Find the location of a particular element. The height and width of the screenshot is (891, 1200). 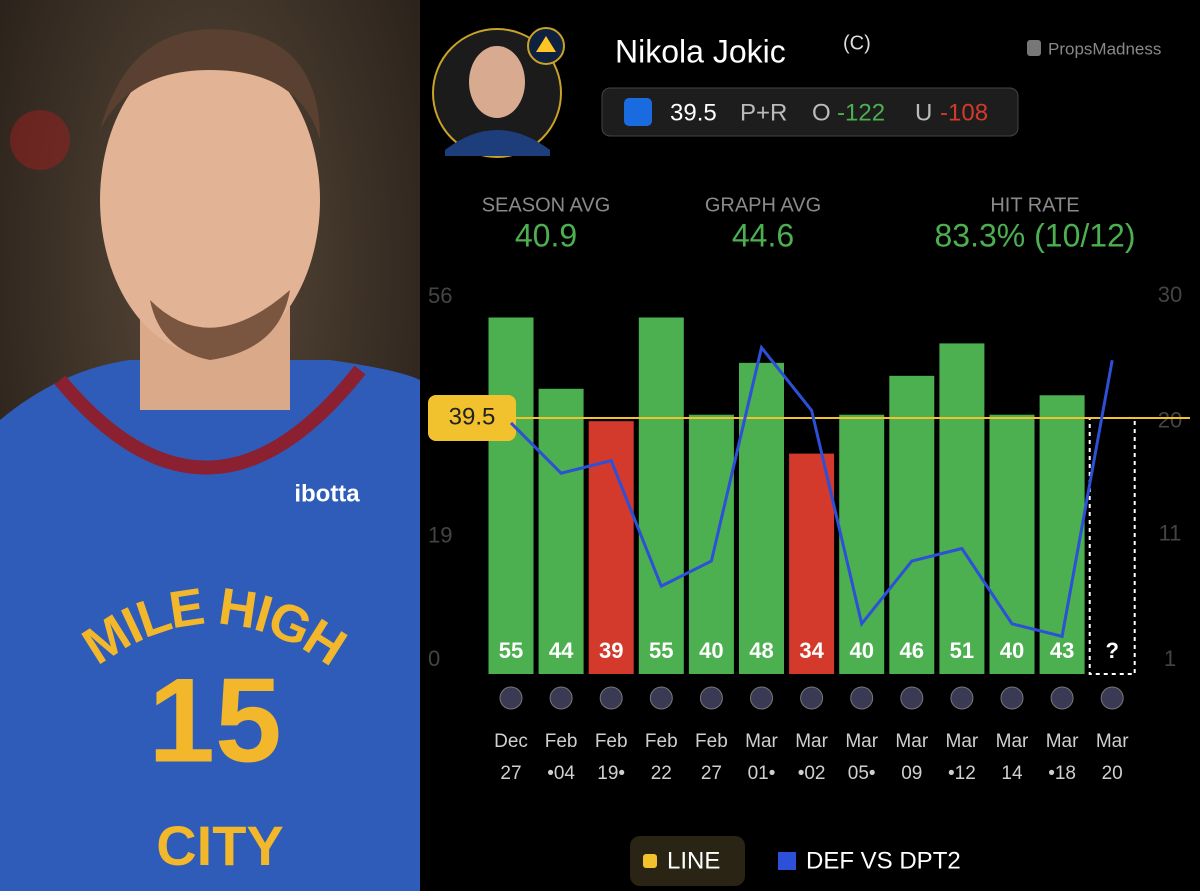

y-tick-label: 19 is located at coordinates (440, 535).